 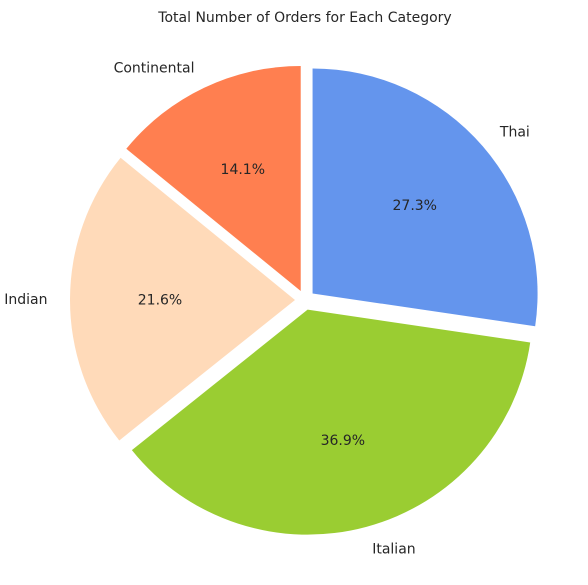 I want to click on percent-label-italian: 36.9%, so click(x=343, y=441).